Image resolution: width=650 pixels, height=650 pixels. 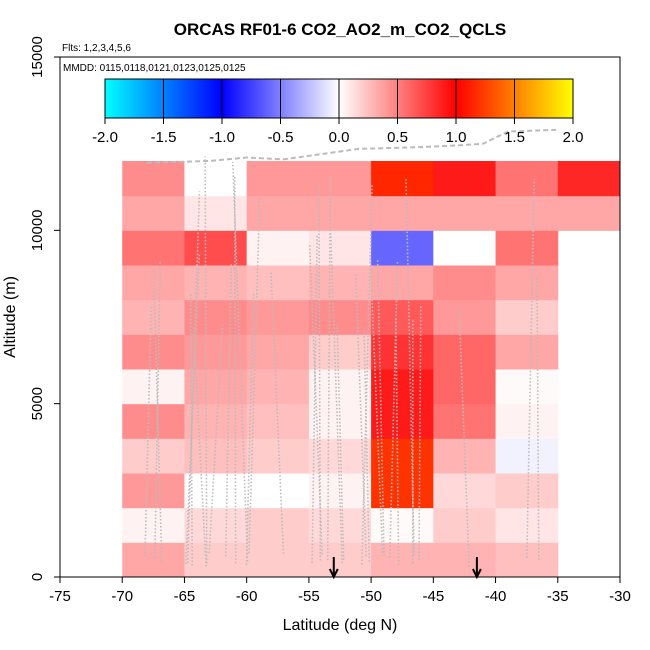 I want to click on colorbar-tick-label: 1.0, so click(x=456, y=137).